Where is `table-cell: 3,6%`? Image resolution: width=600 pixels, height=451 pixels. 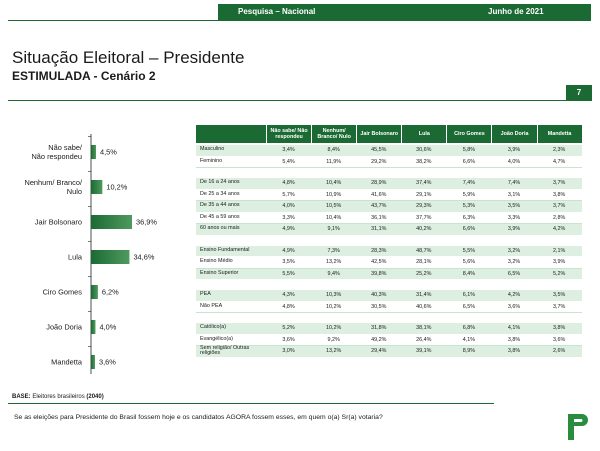 table-cell: 3,6% is located at coordinates (514, 306).